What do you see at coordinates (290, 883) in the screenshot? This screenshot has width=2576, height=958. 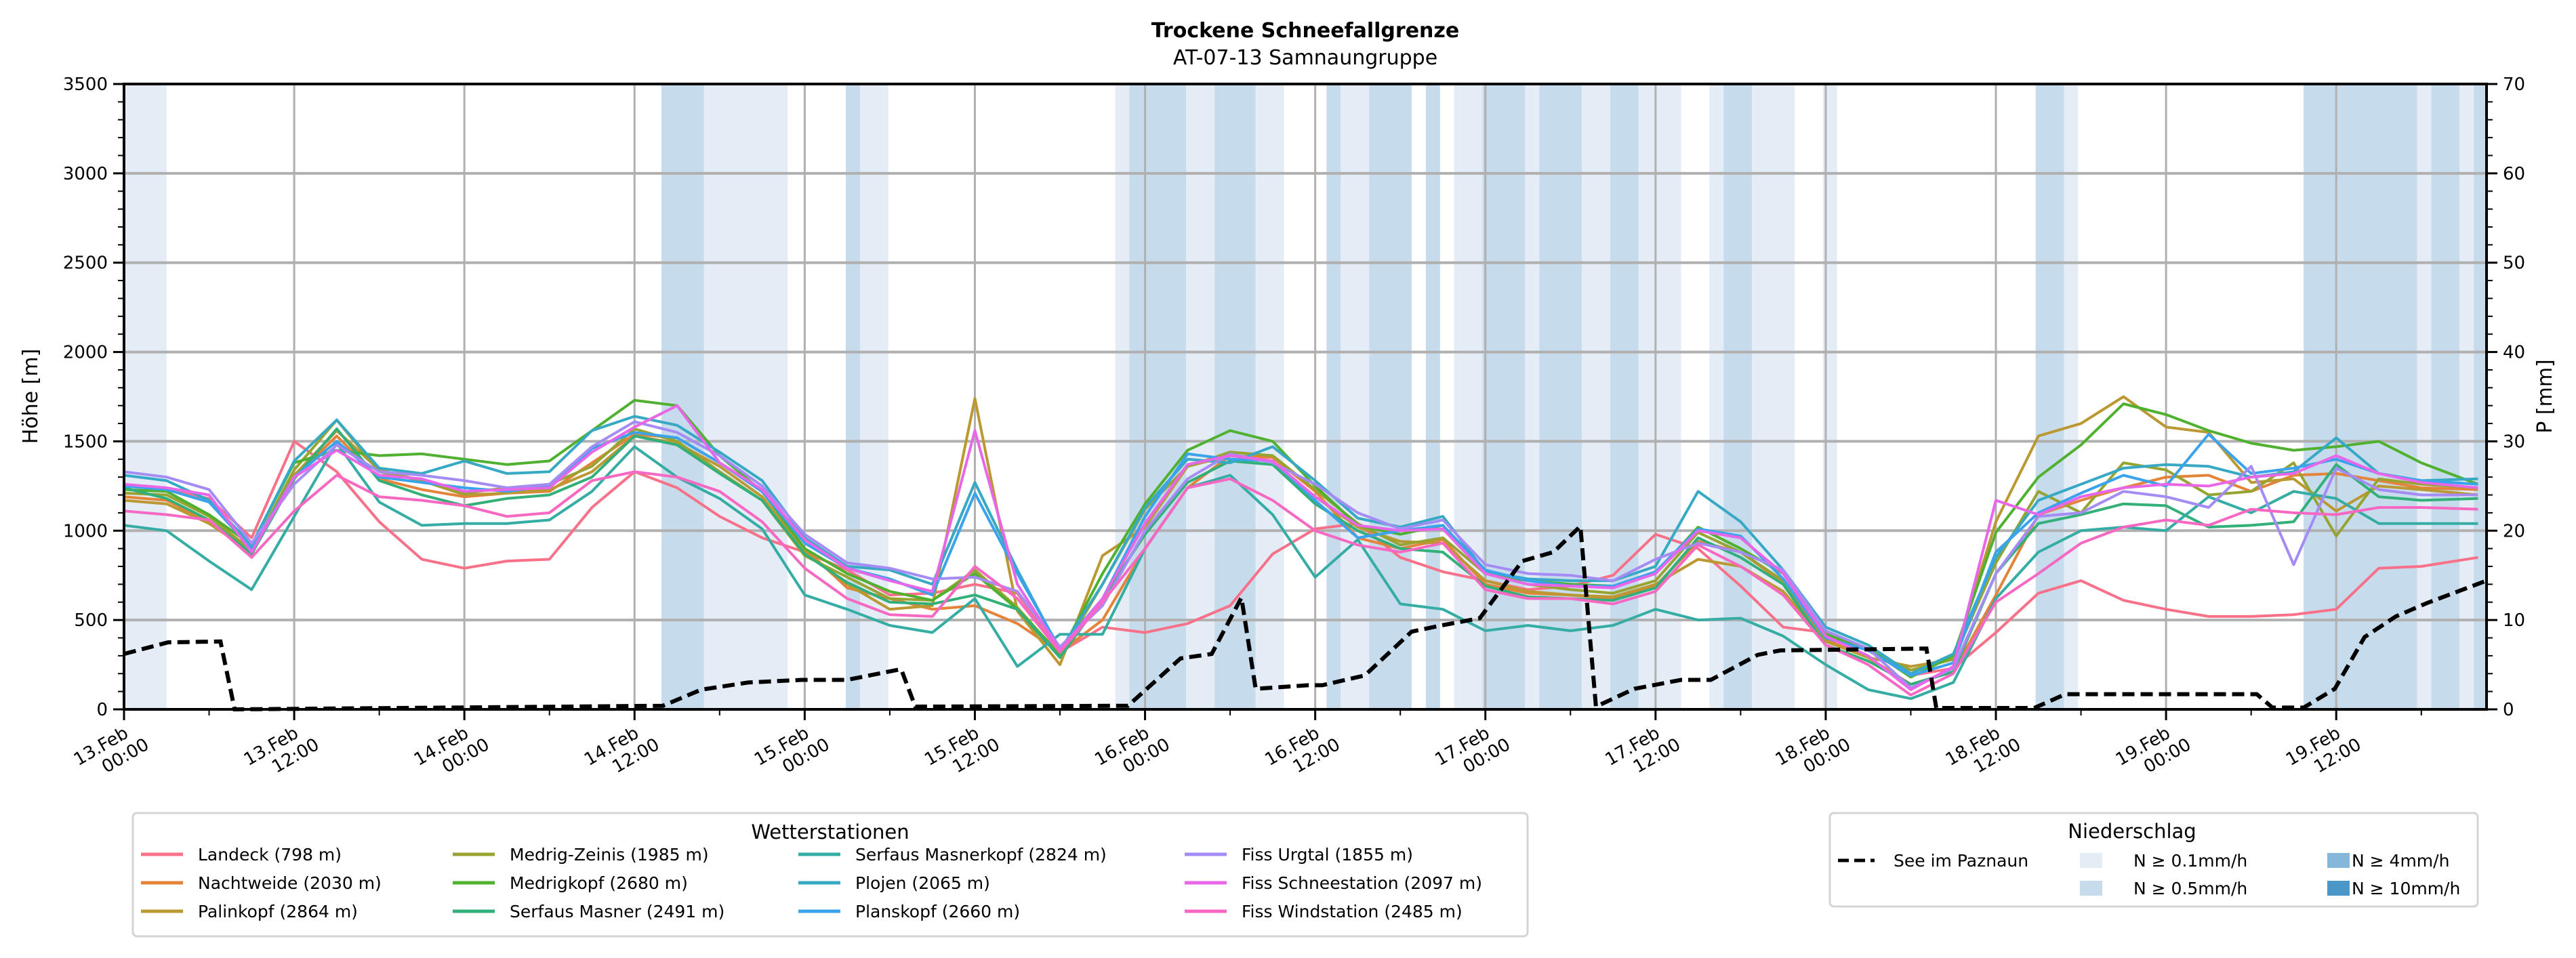 I see `legend-station-label: Nachtweide (2030 m)` at bounding box center [290, 883].